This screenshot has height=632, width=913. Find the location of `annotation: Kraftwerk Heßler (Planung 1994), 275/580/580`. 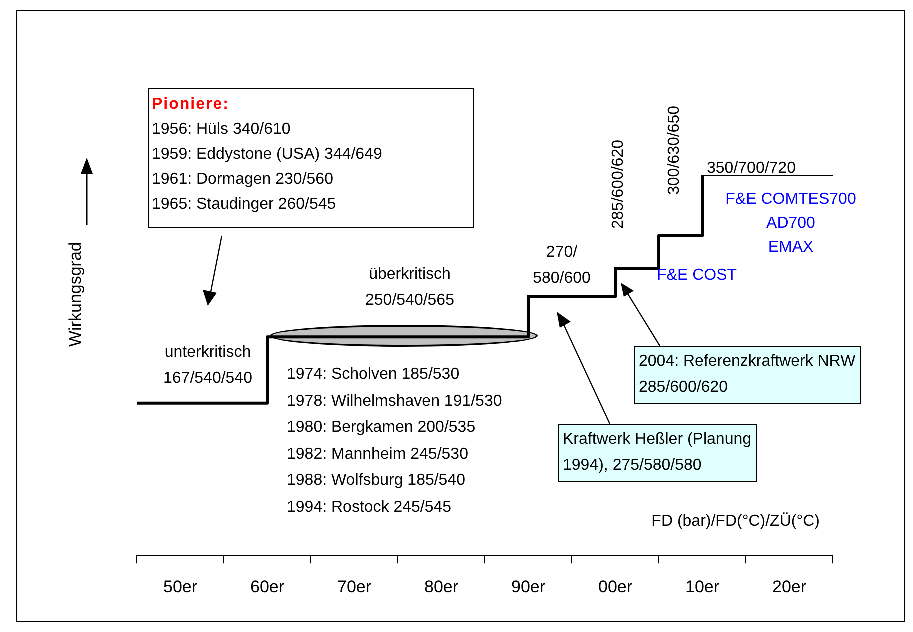

annotation: Kraftwerk Heßler (Planung 1994), 275/580/580 is located at coordinates (657, 453).